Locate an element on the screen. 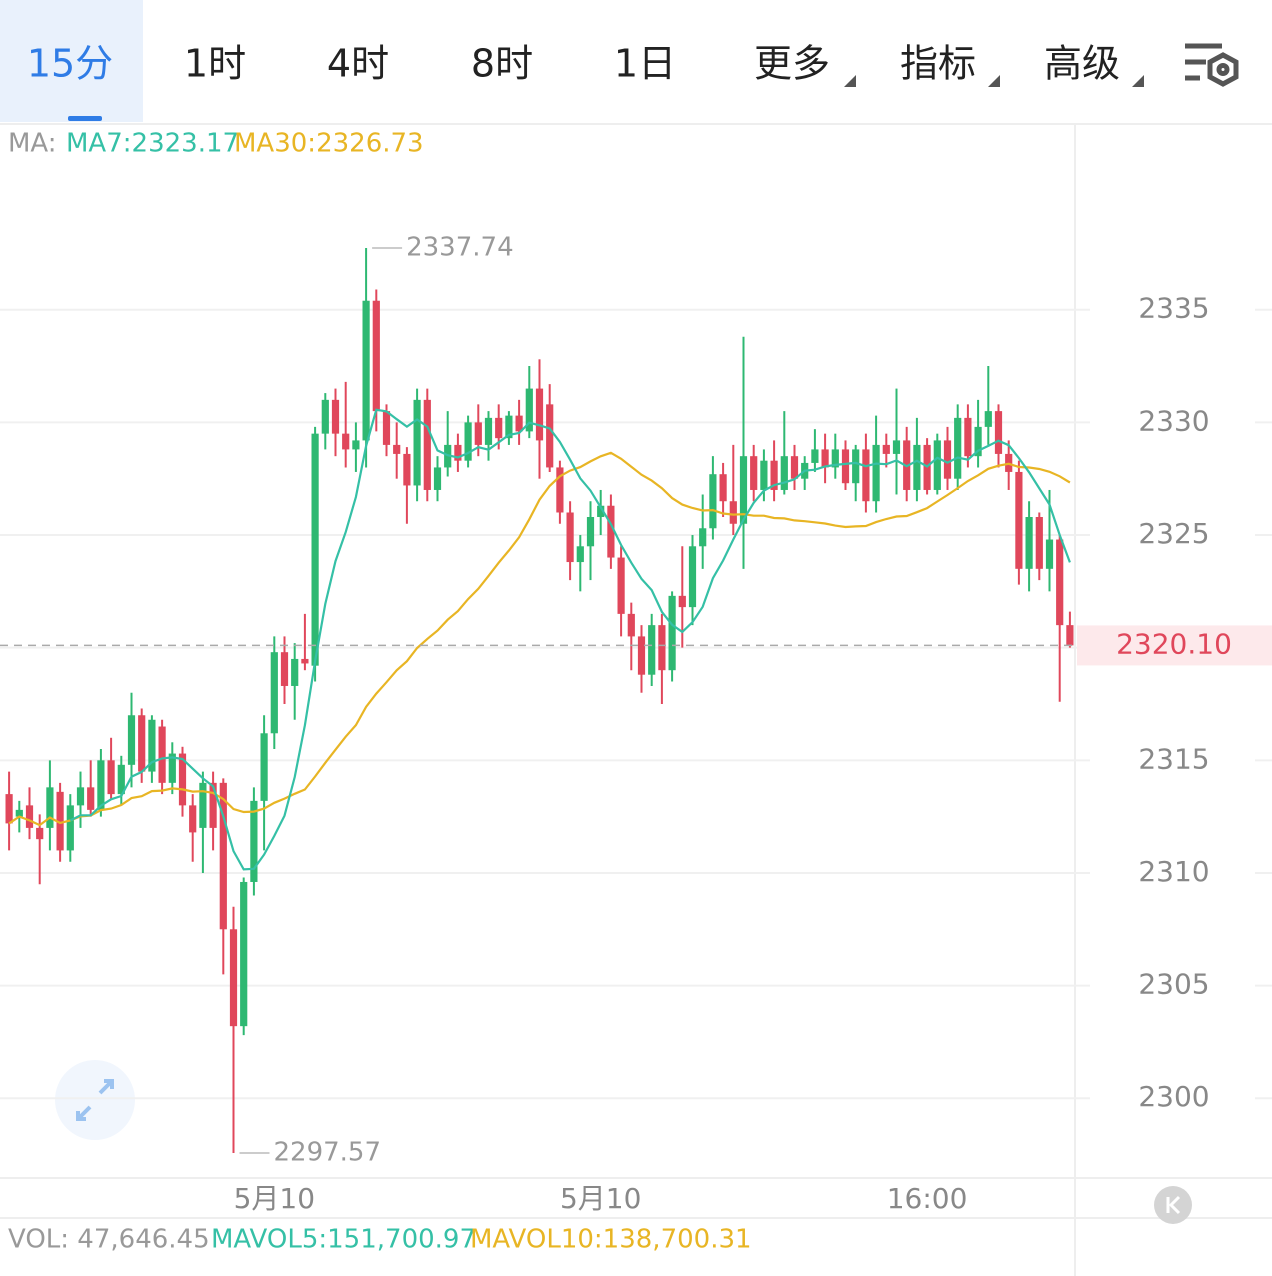 Image resolution: width=1272 pixels, height=1276 pixels. timeframe-tab: 更多 is located at coordinates (792, 64).